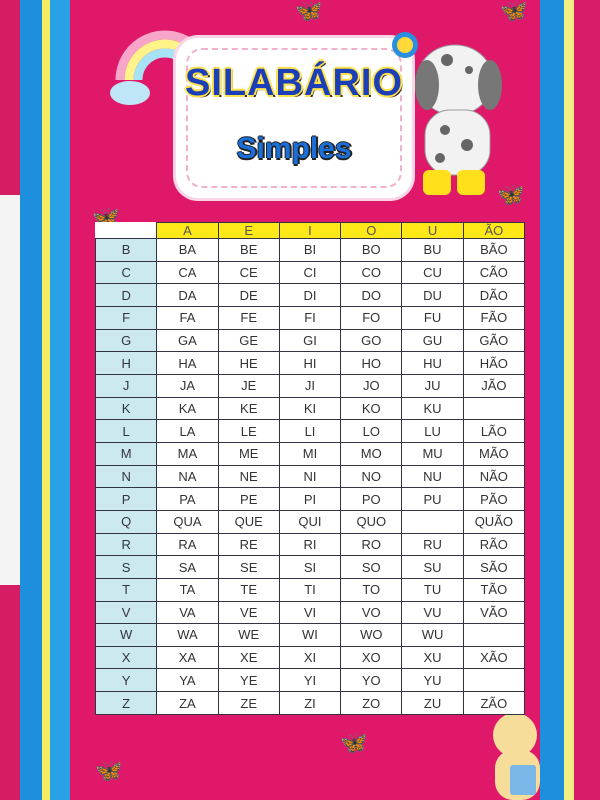  I want to click on syllable-cell: KE, so click(248, 408).